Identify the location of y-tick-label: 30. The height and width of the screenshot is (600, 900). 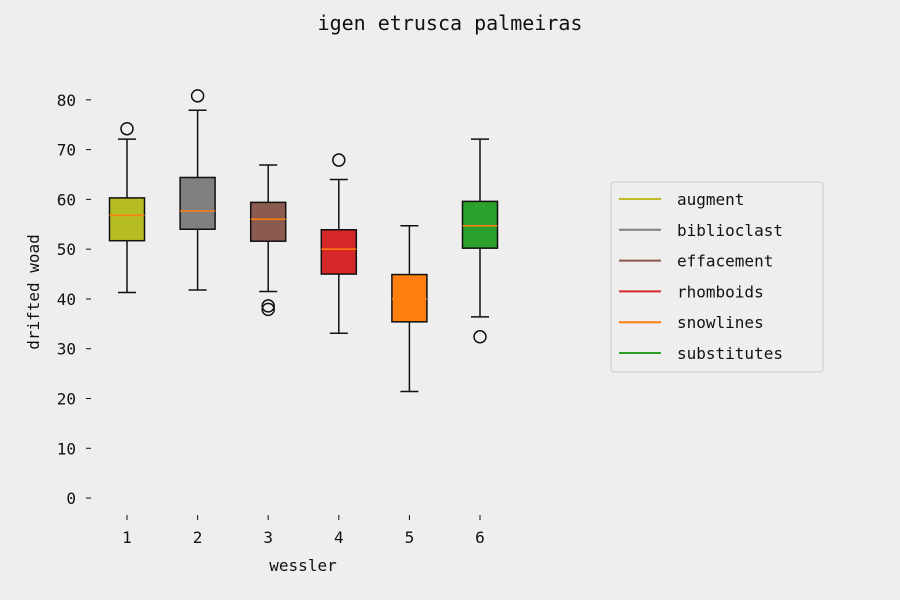
(66, 349).